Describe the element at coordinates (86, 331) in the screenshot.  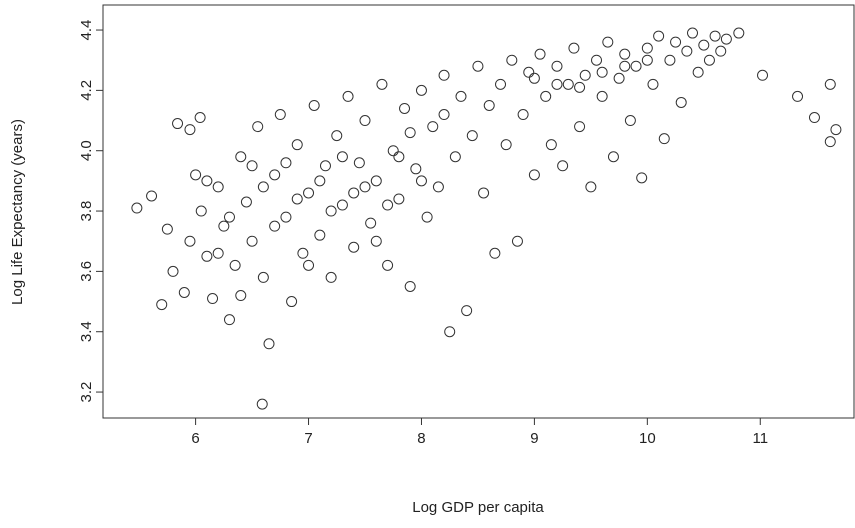
I see `y-tick-label: 3.4` at that location.